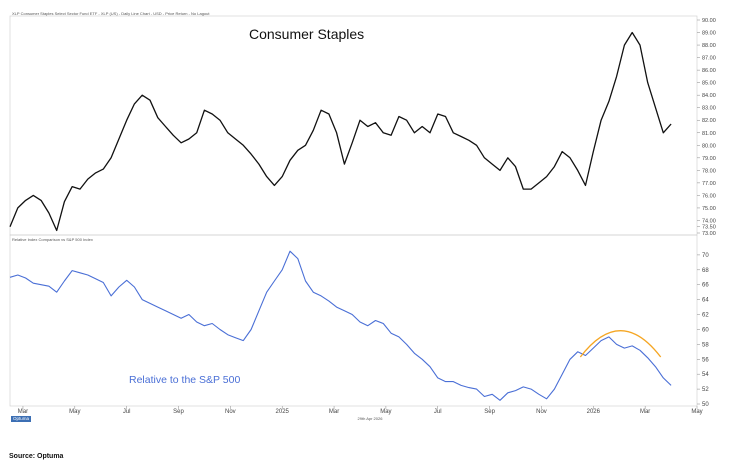 This screenshot has height=469, width=750. What do you see at coordinates (709, 109) in the screenshot?
I see `price-y-tick-label: 83.00` at bounding box center [709, 109].